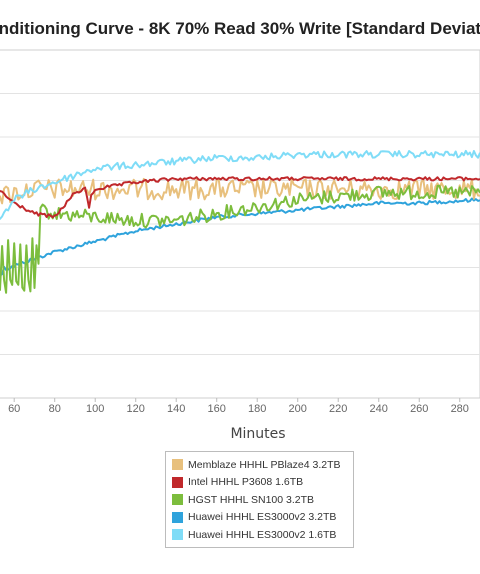 The height and width of the screenshot is (574, 480). I want to click on legend-item: Huawei HHHL ES3000v2 3.2TB, so click(259, 518).